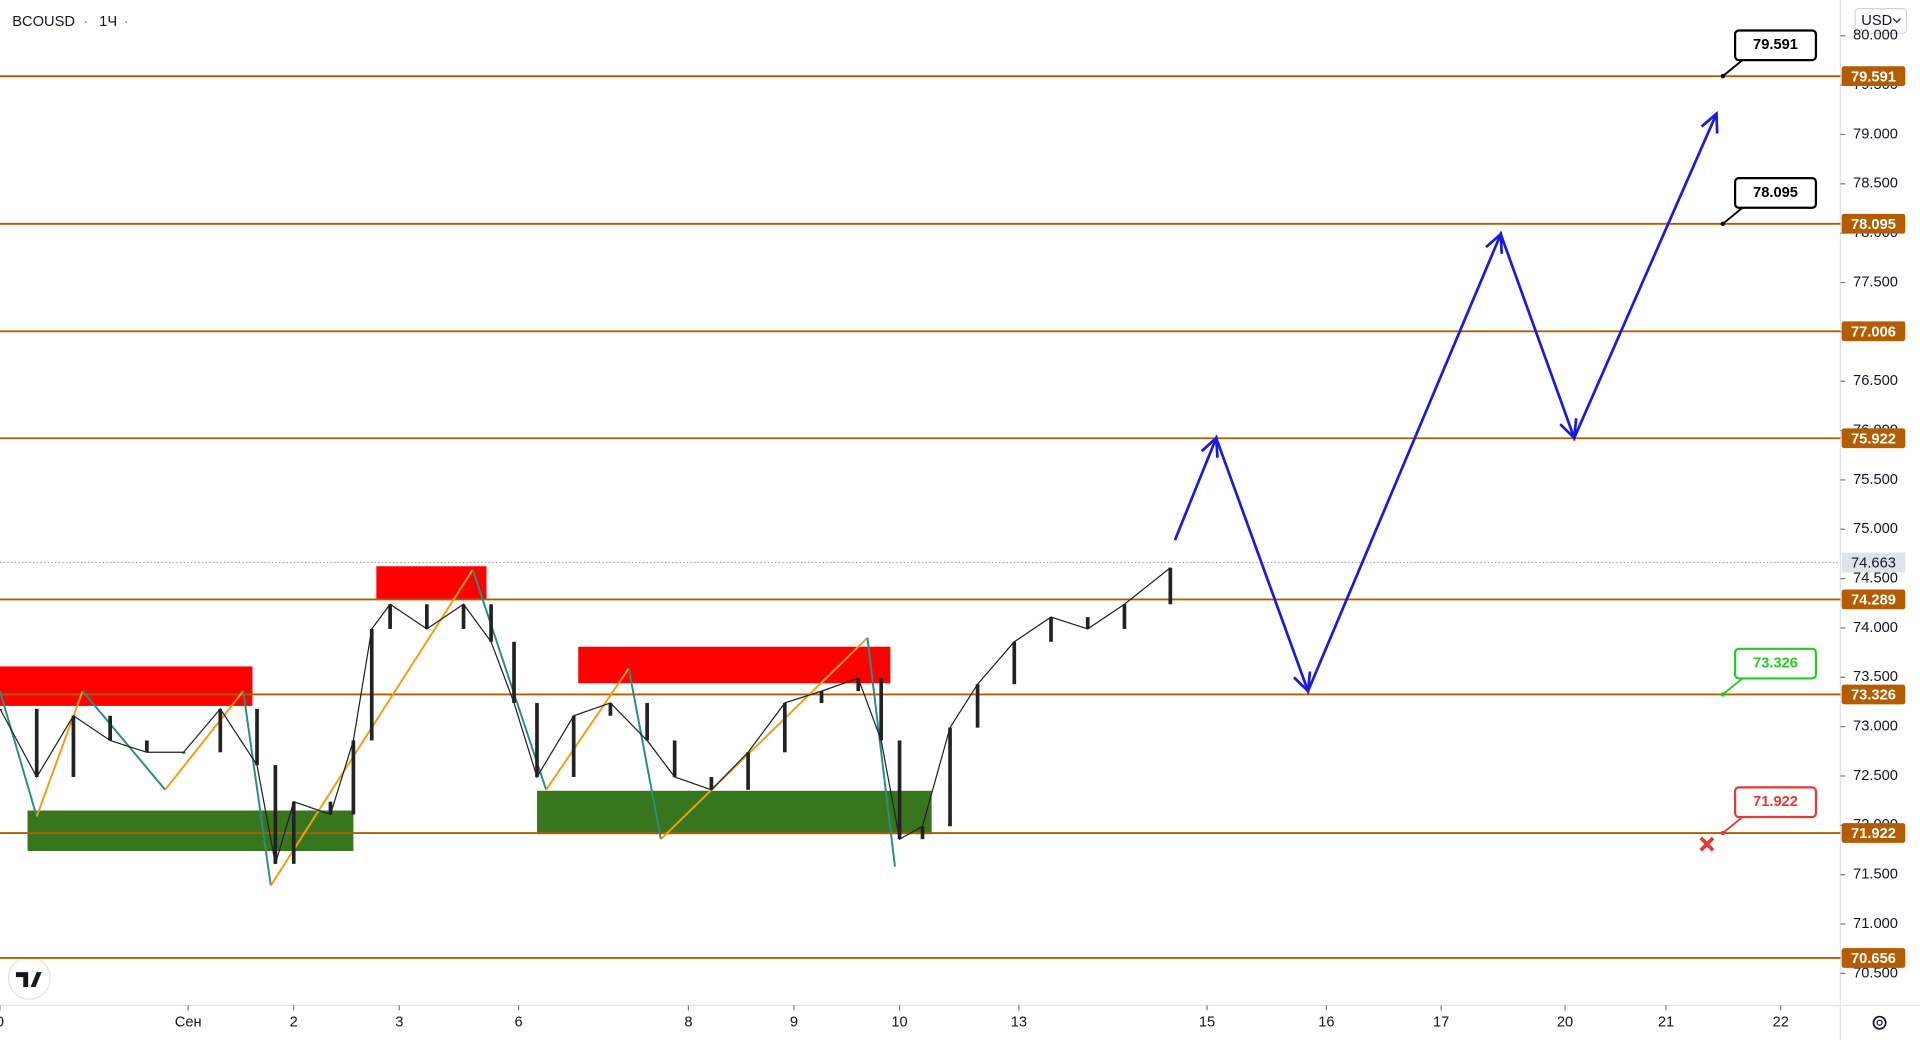 This screenshot has width=1920, height=1040. I want to click on y-tick-label: 73.500, so click(1875, 677).